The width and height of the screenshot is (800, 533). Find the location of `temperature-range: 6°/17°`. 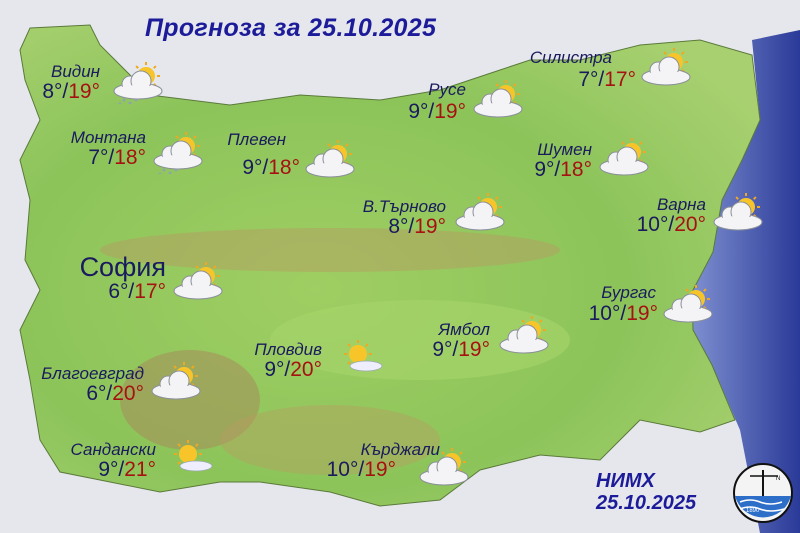

temperature-range: 6°/17° is located at coordinates (137, 292).